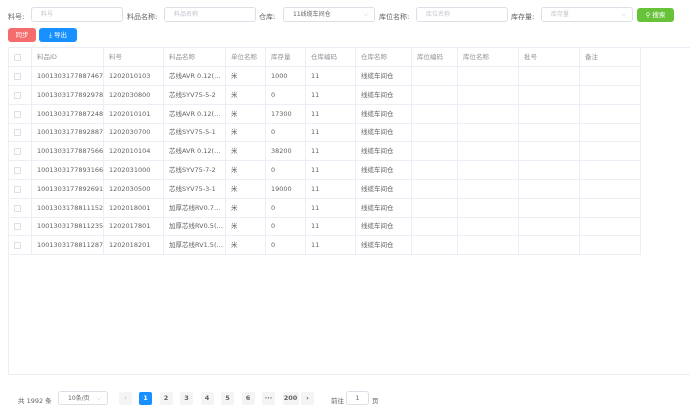 The width and height of the screenshot is (693, 419). I want to click on page-button: ···, so click(268, 398).